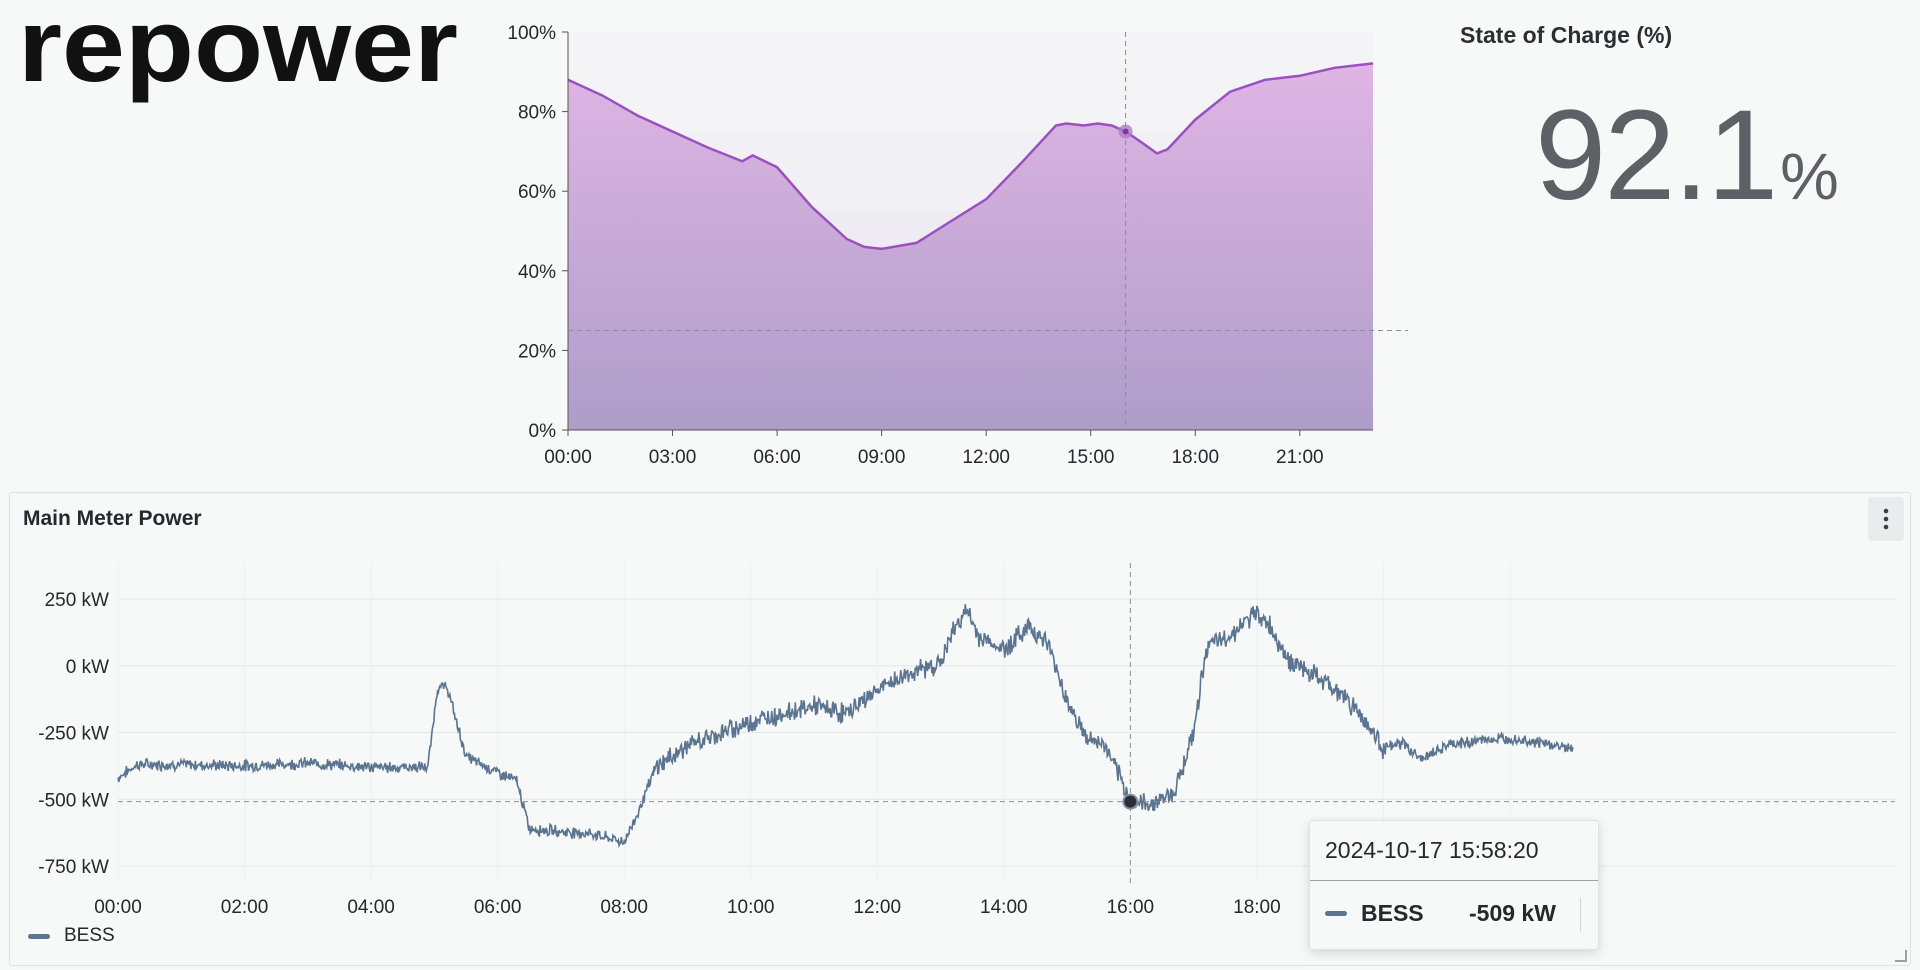 Image resolution: width=1920 pixels, height=970 pixels. Describe the element at coordinates (537, 192) in the screenshot. I see `soc-y-tick-label: 60%` at that location.